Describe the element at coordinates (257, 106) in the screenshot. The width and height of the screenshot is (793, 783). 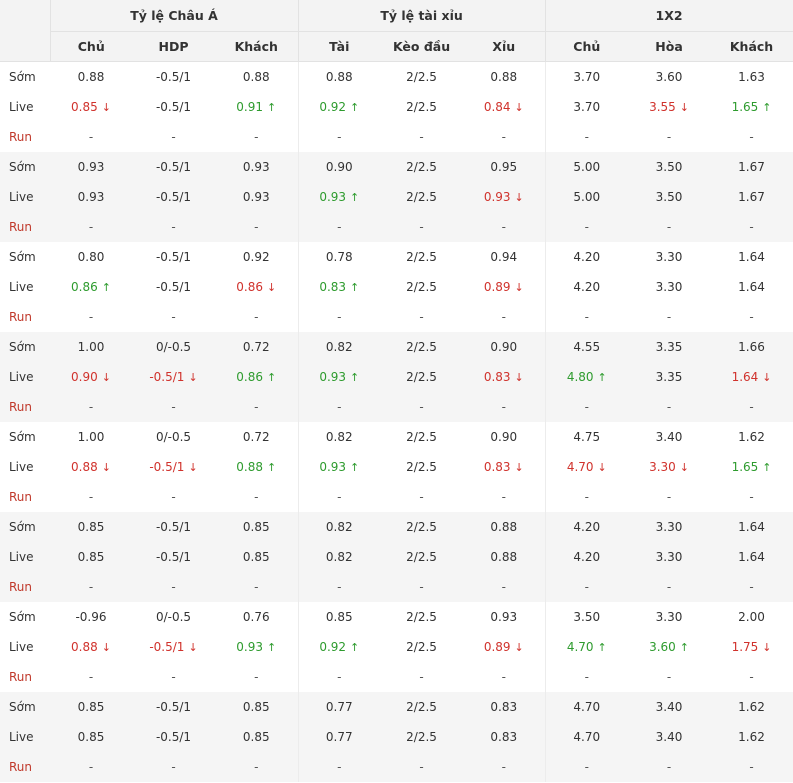
I see `odds-cell: 0.91 ↑` at that location.